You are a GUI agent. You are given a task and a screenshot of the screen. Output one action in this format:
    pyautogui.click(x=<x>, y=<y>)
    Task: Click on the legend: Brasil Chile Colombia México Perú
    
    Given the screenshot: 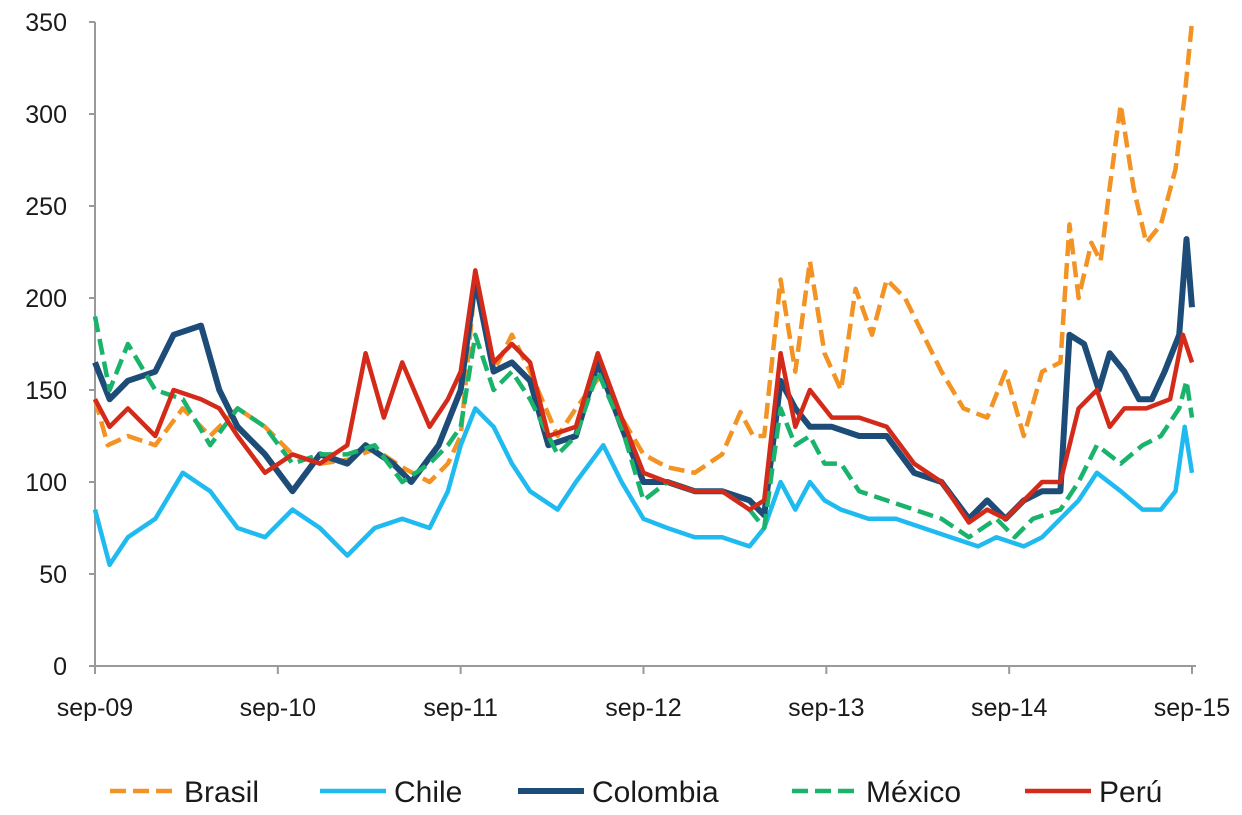 What is the action you would take?
    pyautogui.click(x=636, y=792)
    